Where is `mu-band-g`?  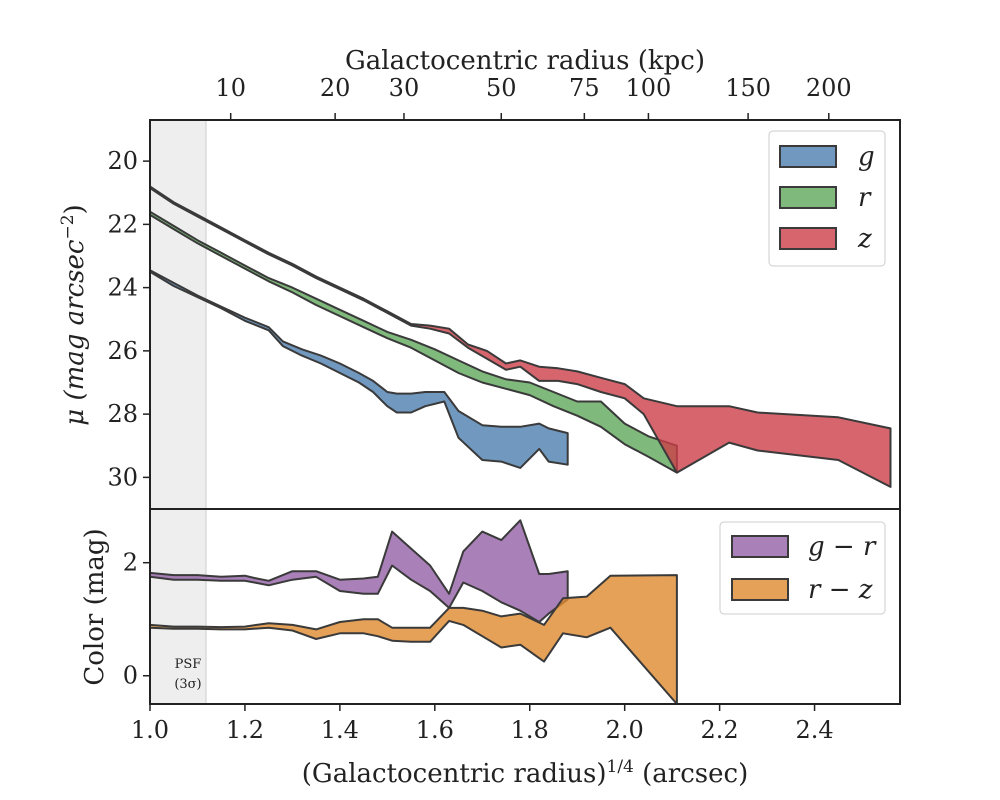
mu-band-g is located at coordinates (359, 369).